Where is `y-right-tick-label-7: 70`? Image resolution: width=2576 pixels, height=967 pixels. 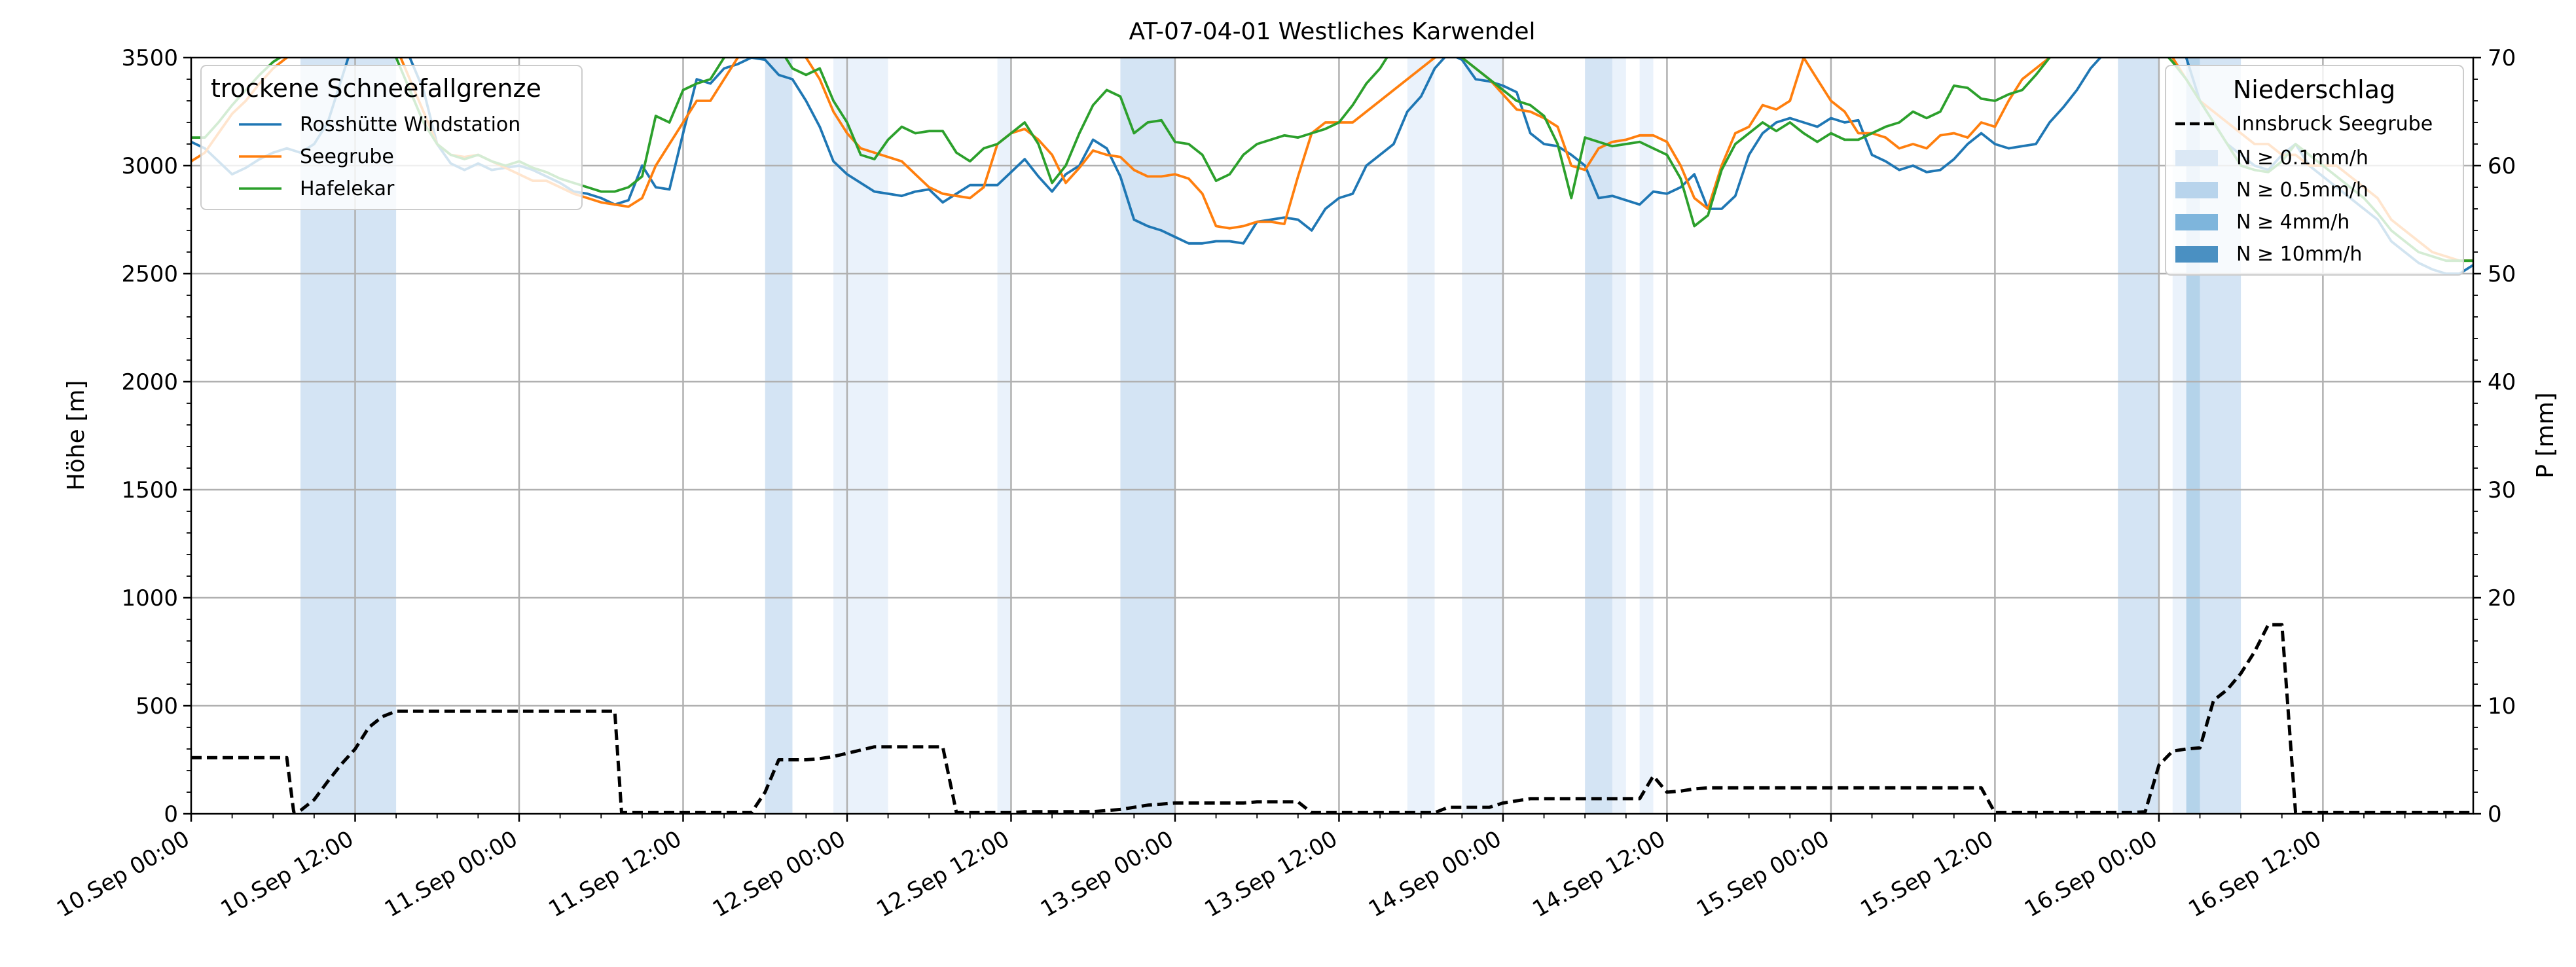 y-right-tick-label-7: 70 is located at coordinates (2502, 58).